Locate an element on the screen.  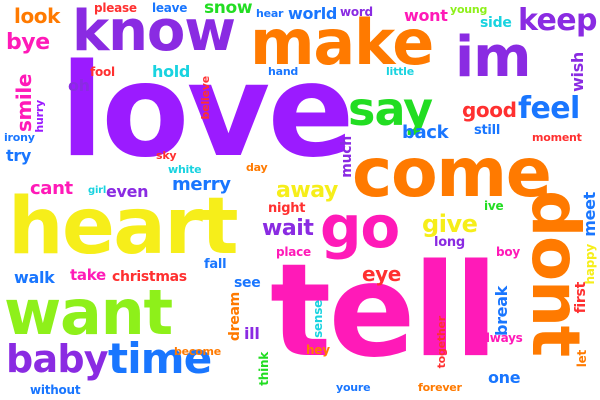
word-always: always is located at coordinates (500, 338).